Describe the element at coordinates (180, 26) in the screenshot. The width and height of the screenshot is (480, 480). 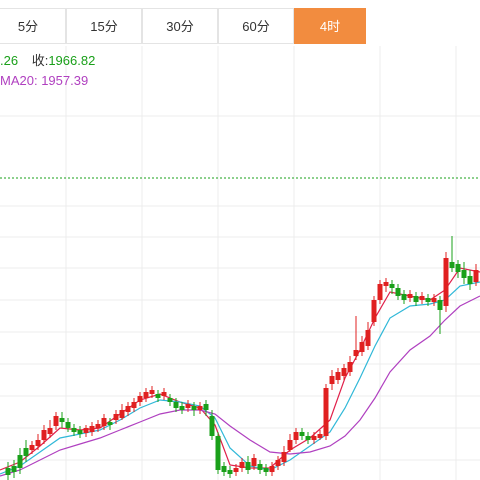
I see `tab-30min: 30分` at that location.